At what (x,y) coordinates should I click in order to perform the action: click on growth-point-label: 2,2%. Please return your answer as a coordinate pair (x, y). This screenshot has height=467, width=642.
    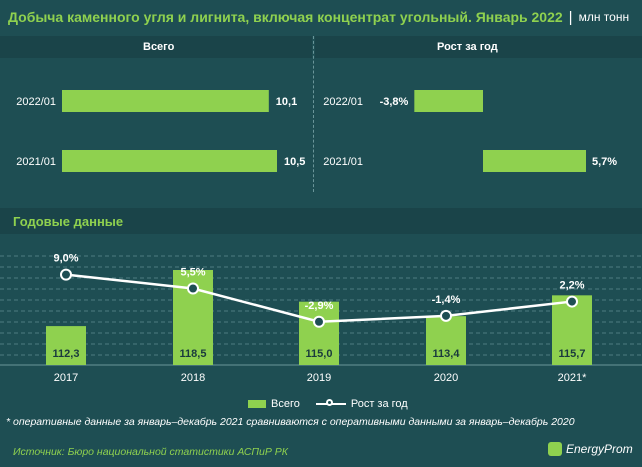
    Looking at the image, I should click on (571, 286).